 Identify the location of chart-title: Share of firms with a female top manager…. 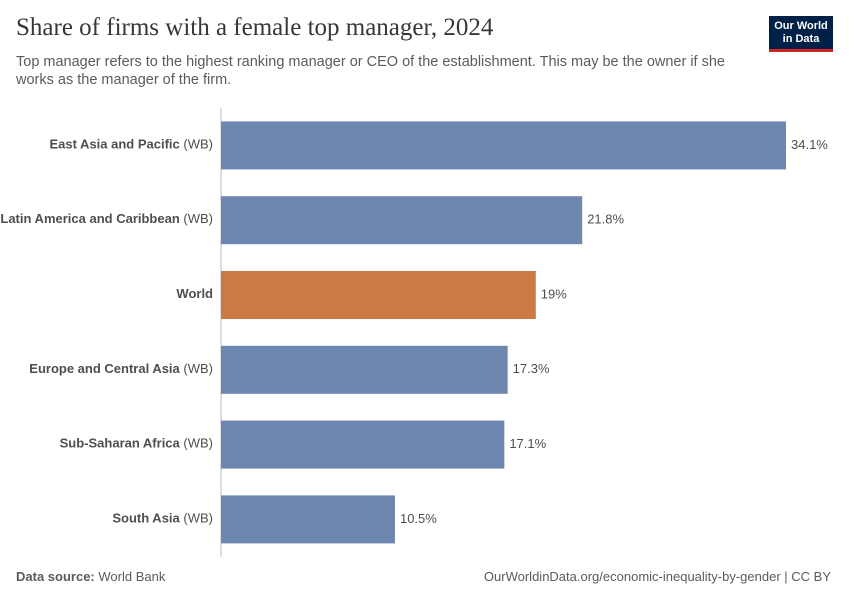
(255, 27).